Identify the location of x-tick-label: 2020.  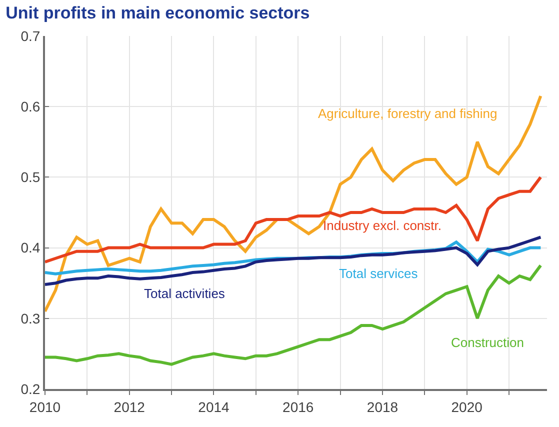
(467, 406).